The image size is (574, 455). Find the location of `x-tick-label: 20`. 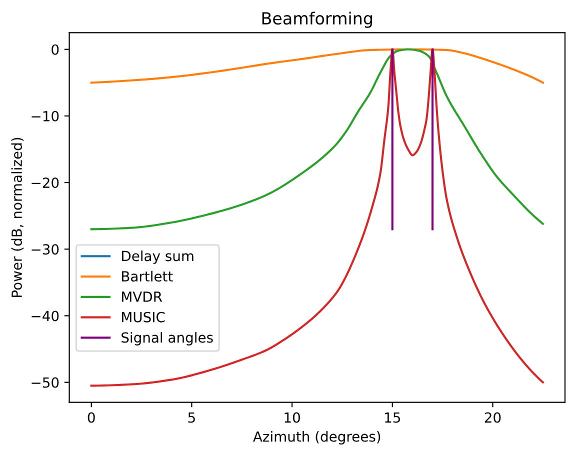

x-tick-label: 20 is located at coordinates (492, 417).